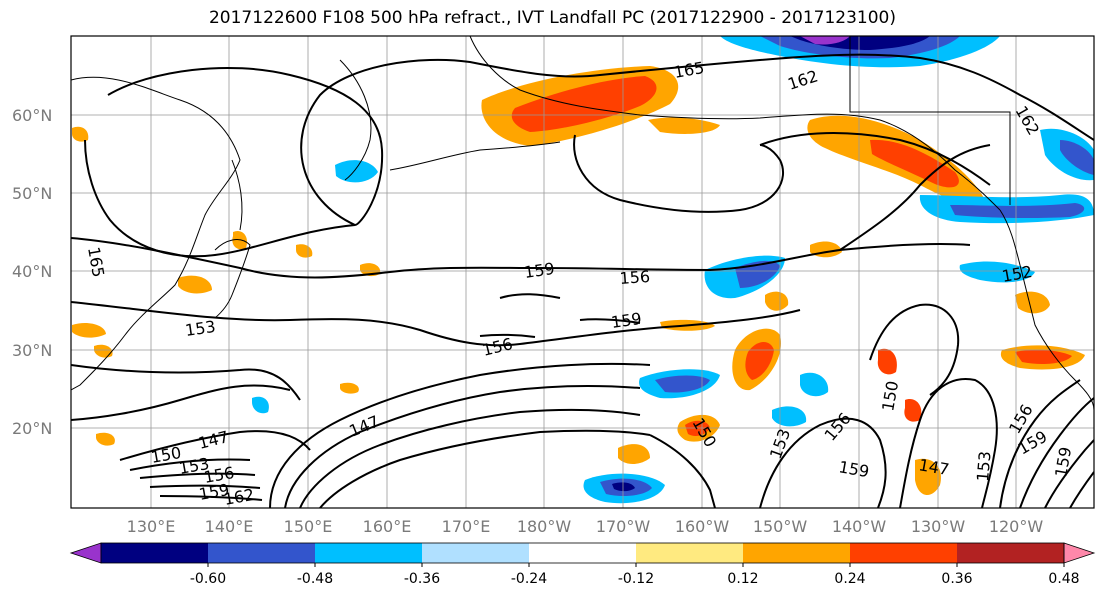  I want to click on coastline-asia, so click(156, 233).